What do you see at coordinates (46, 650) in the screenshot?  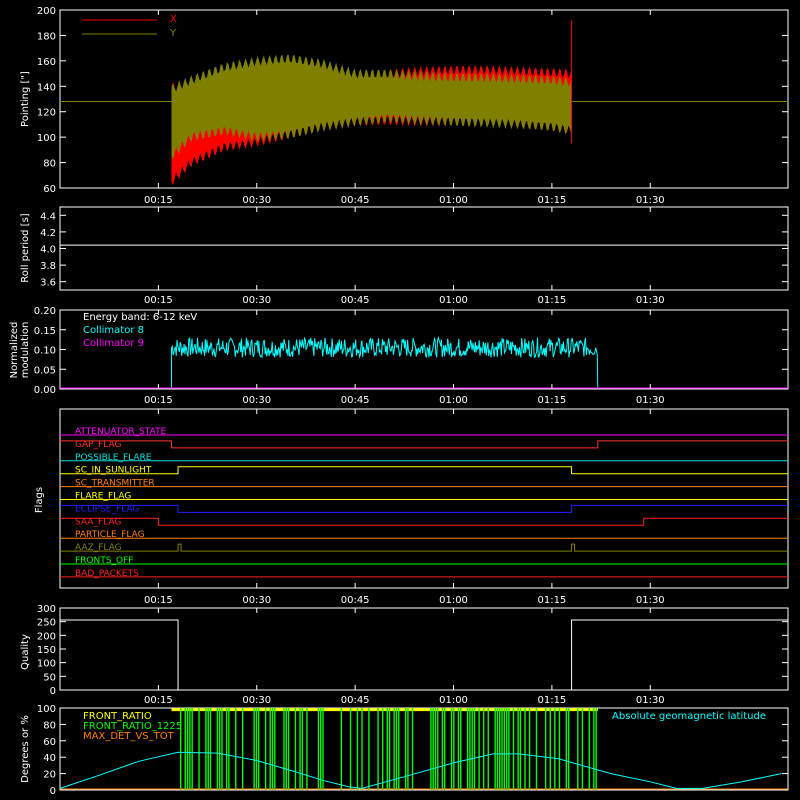 I see `y-tick-label: 150` at bounding box center [46, 650].